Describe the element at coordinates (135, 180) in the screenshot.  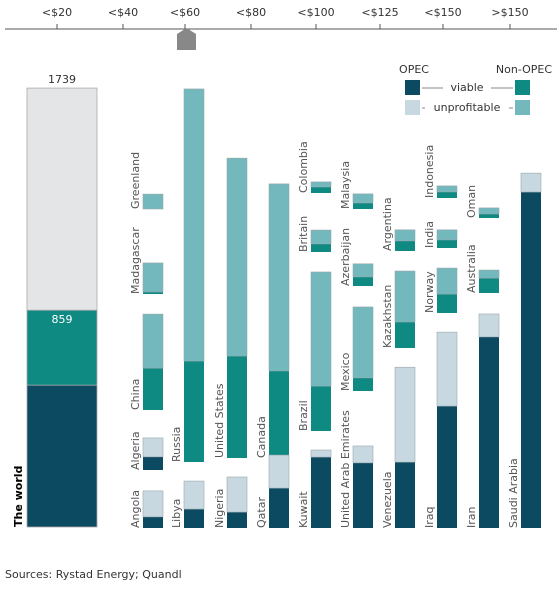
I see `country-label: Greenland` at that location.